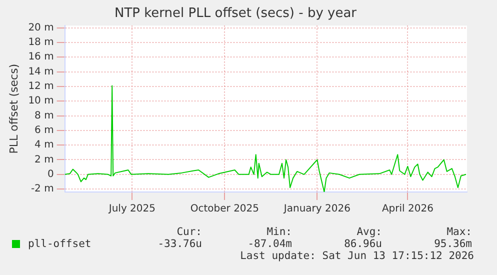  What do you see at coordinates (279, 232) in the screenshot?
I see `text: Min:` at bounding box center [279, 232].